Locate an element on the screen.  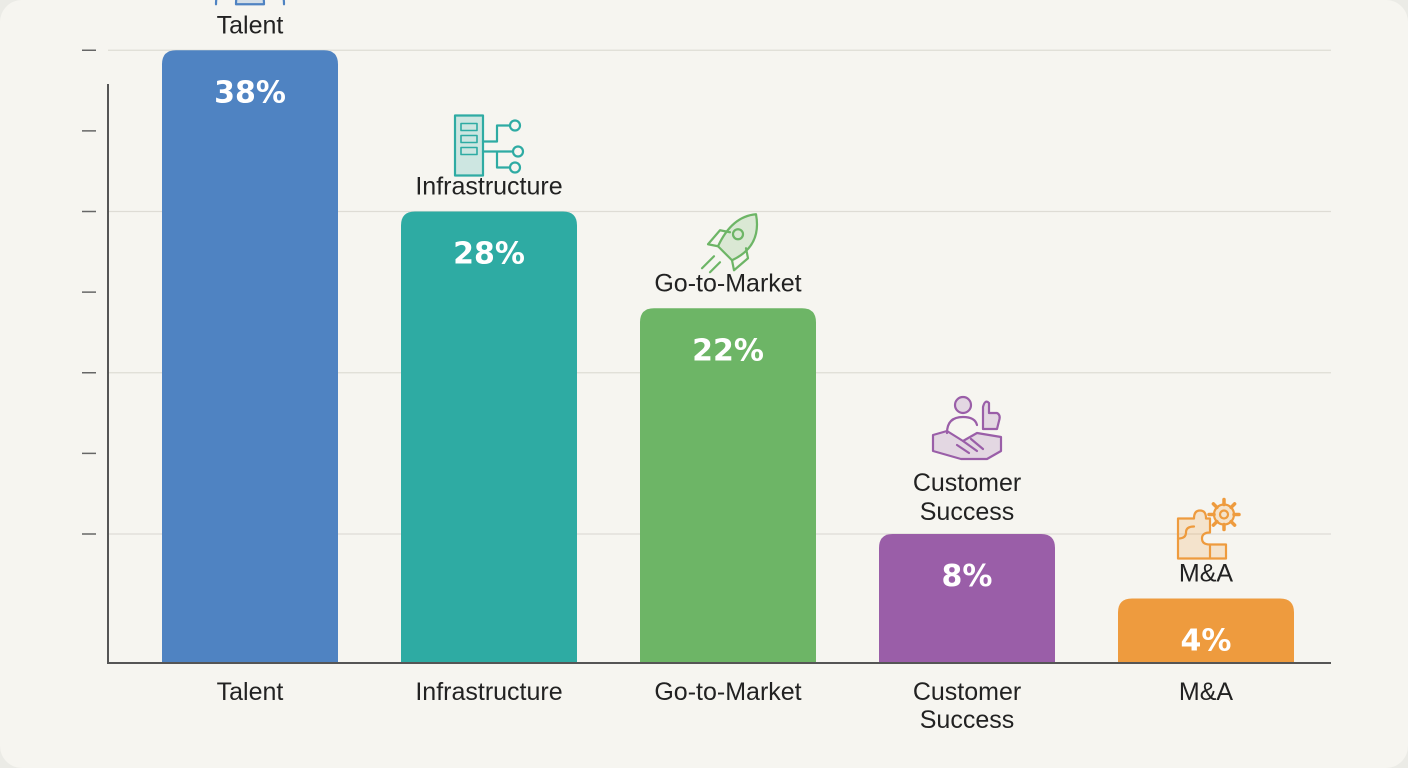
bar-infrastructure is located at coordinates (489, 437).